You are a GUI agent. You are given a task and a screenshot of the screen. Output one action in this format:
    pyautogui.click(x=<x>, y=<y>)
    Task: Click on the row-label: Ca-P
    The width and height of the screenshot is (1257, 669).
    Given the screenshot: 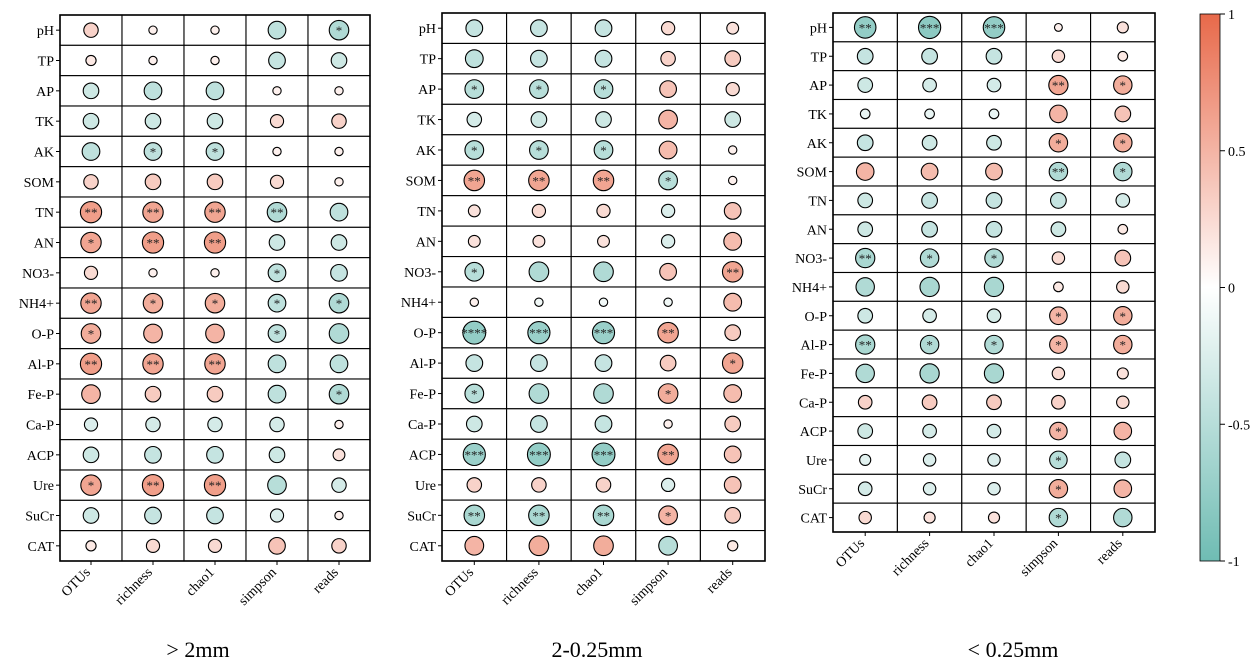 What is the action you would take?
    pyautogui.click(x=422, y=425)
    